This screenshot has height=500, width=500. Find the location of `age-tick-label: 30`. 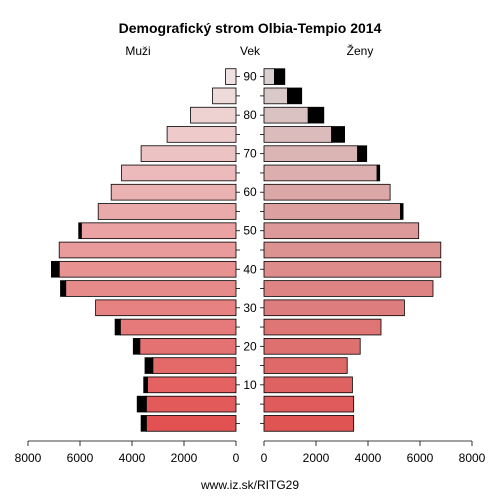

age-tick-label: 30 is located at coordinates (250, 308).